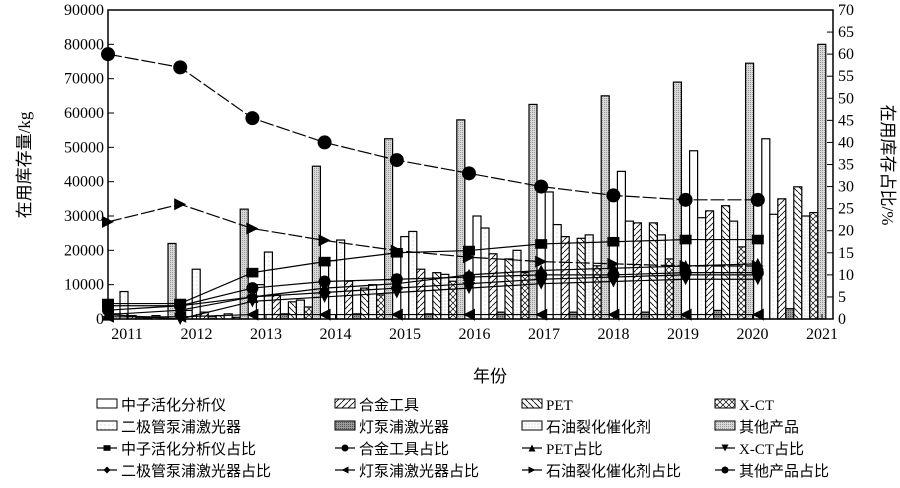  I want to click on legend-marker-triangle-left, so click(345, 470).